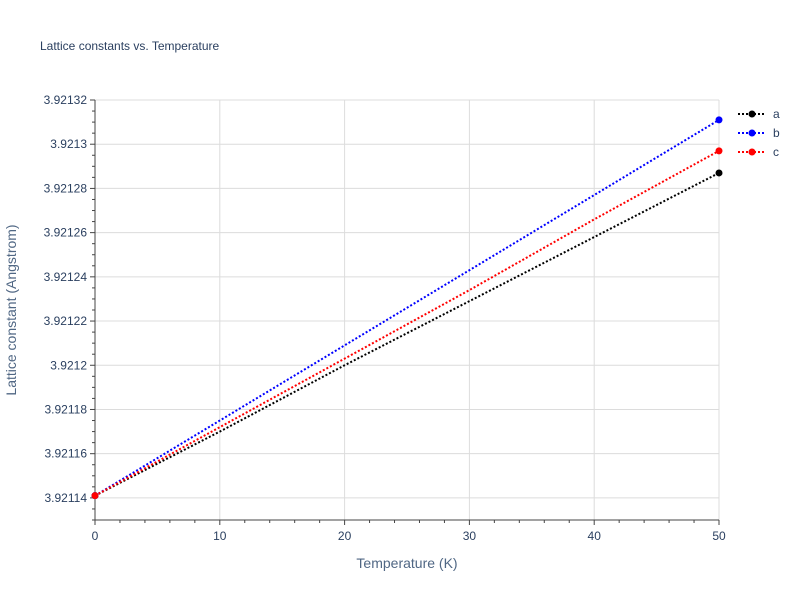 This screenshot has height=605, width=800. Describe the element at coordinates (470, 536) in the screenshot. I see `x-tick-label: 30` at that location.